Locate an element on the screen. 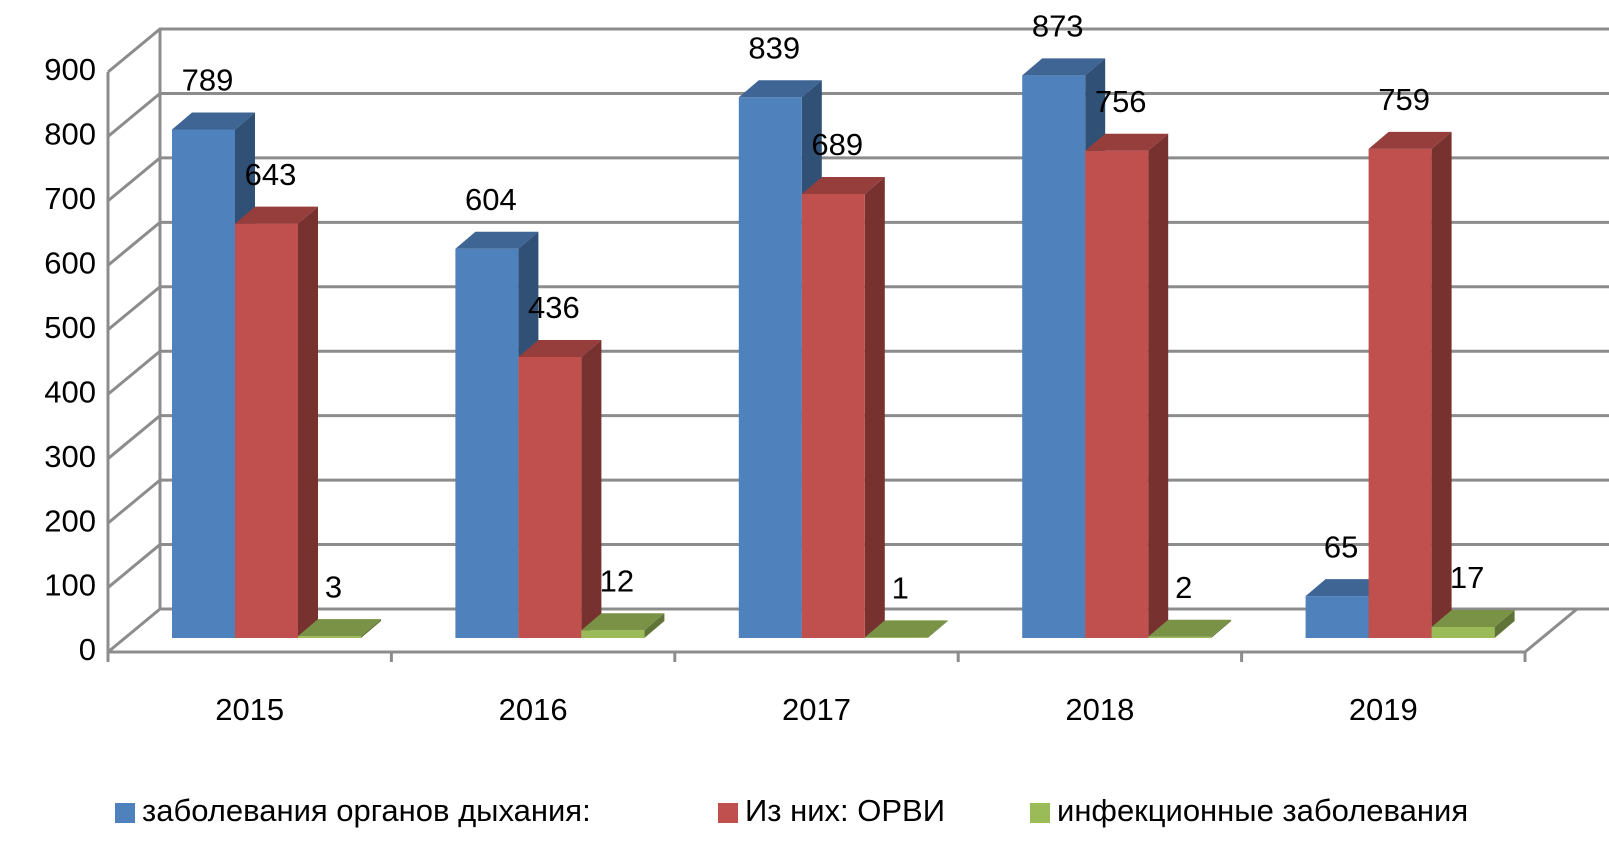  y-tick-label: 600 is located at coordinates (70, 263).